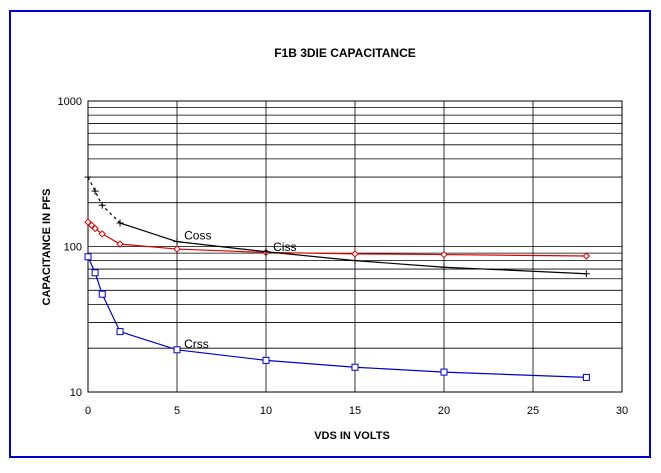  What do you see at coordinates (104, 200) in the screenshot?
I see `series-line-segment` at bounding box center [104, 200].